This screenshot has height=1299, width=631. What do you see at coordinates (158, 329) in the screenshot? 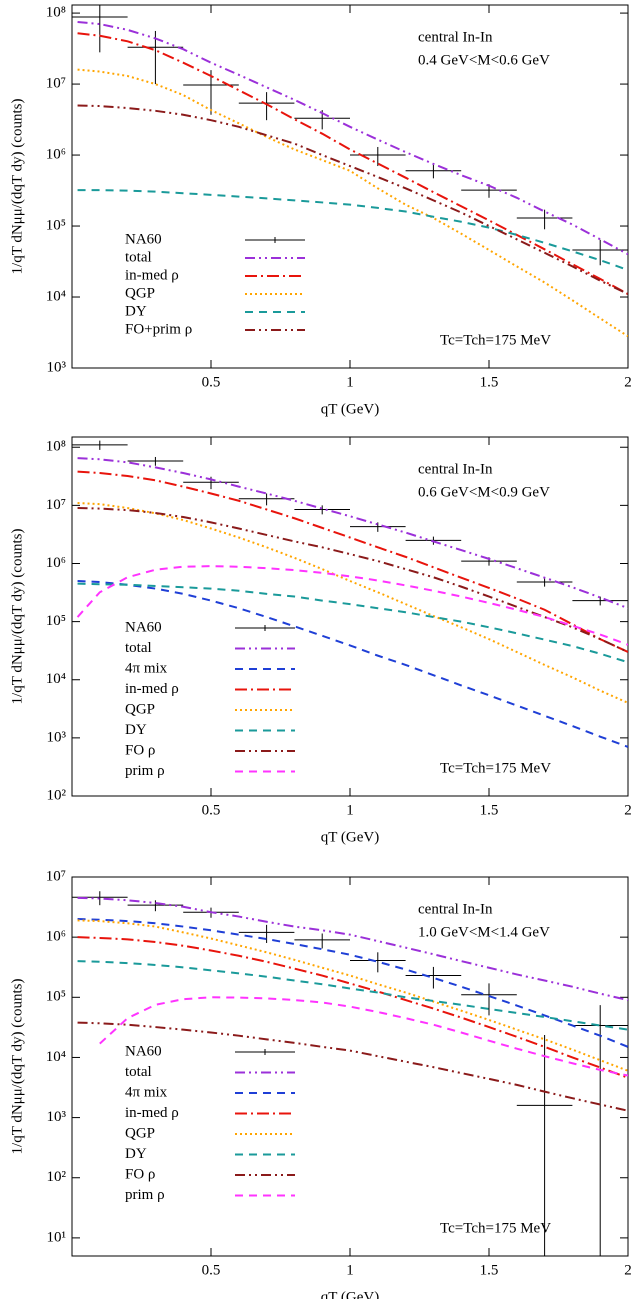
I see `legend-label: FO+prim ρ` at bounding box center [158, 329].